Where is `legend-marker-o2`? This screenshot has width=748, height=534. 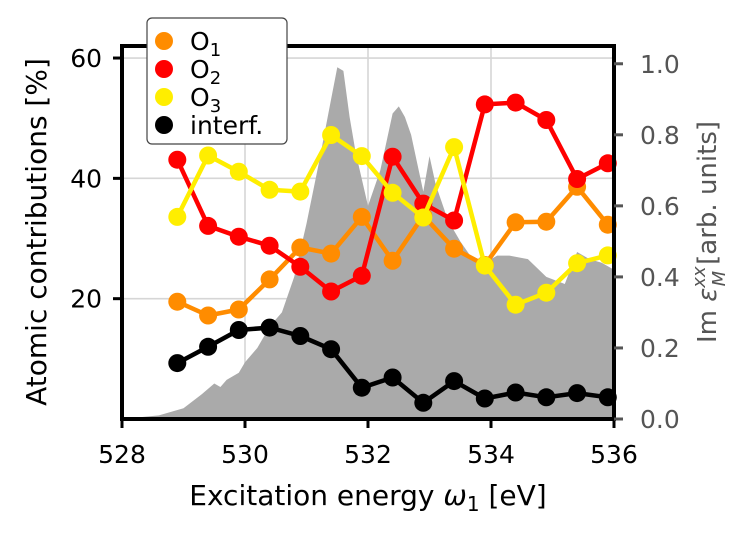
legend-marker-o2 is located at coordinates (164, 69).